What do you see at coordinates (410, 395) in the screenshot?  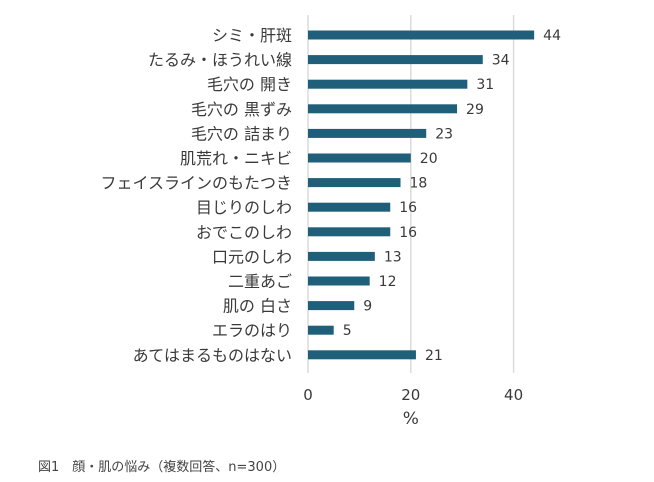 I see `x-tick-label-20: 20` at bounding box center [410, 395].